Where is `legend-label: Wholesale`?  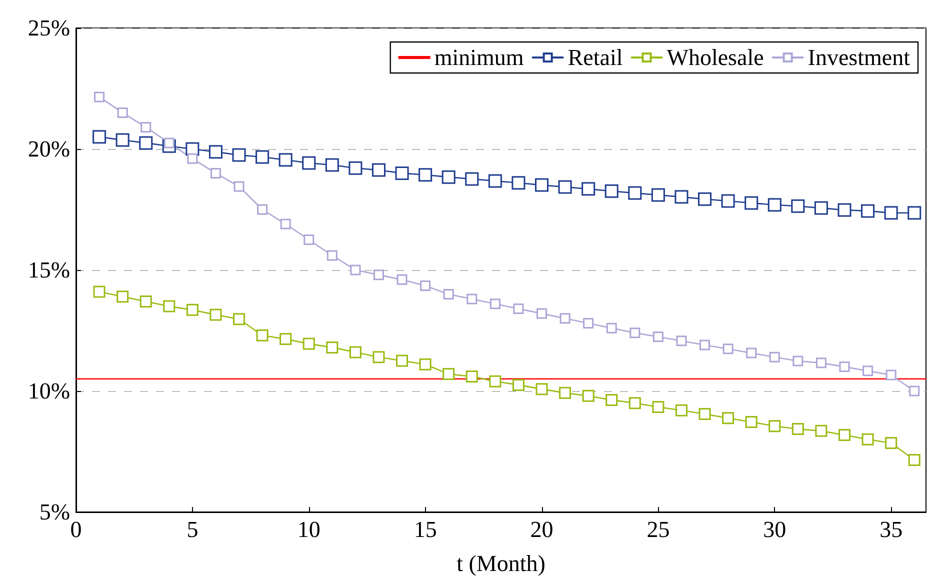 legend-label: Wholesale is located at coordinates (715, 57).